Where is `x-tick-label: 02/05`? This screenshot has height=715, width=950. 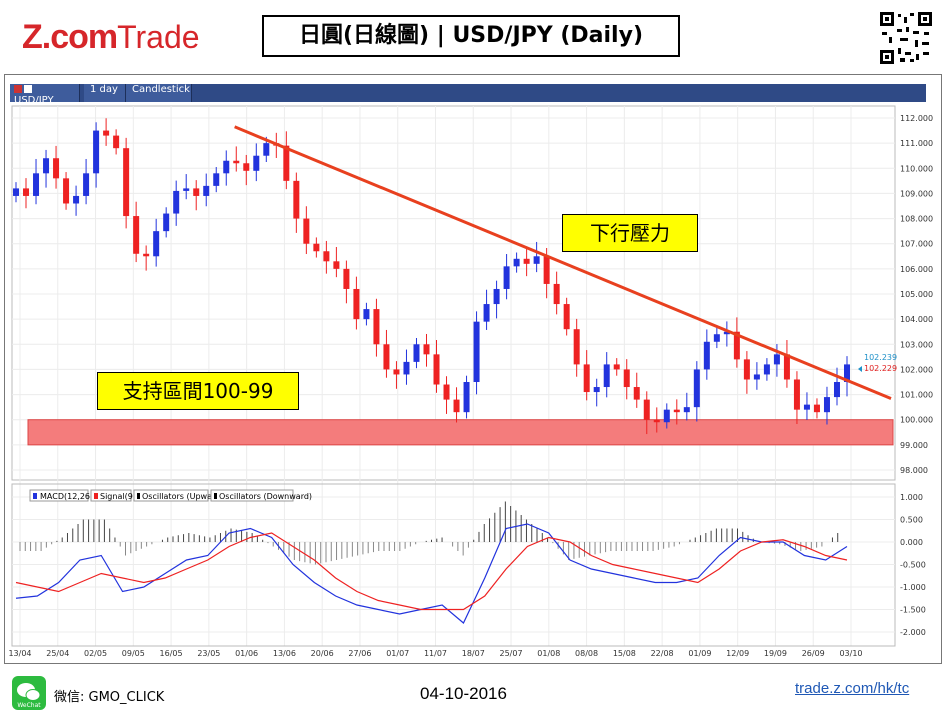 x-tick-label: 02/05 is located at coordinates (95, 653).